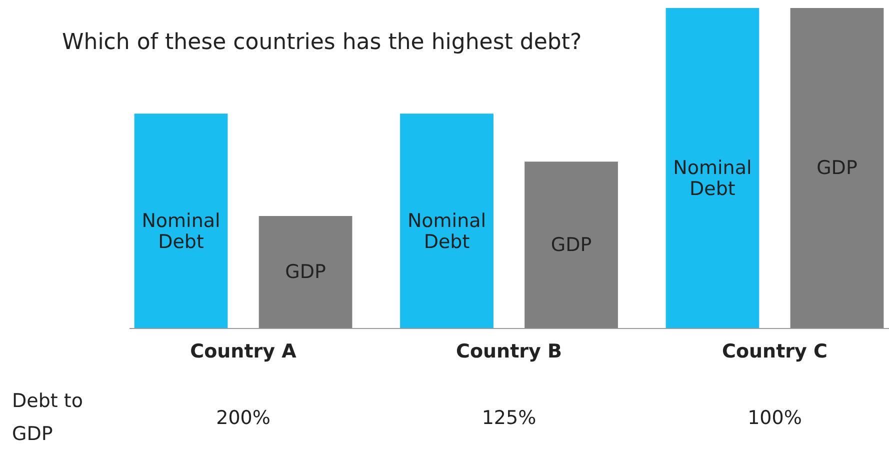 This screenshot has height=452, width=889. I want to click on x-tick-label: Country B, so click(509, 351).